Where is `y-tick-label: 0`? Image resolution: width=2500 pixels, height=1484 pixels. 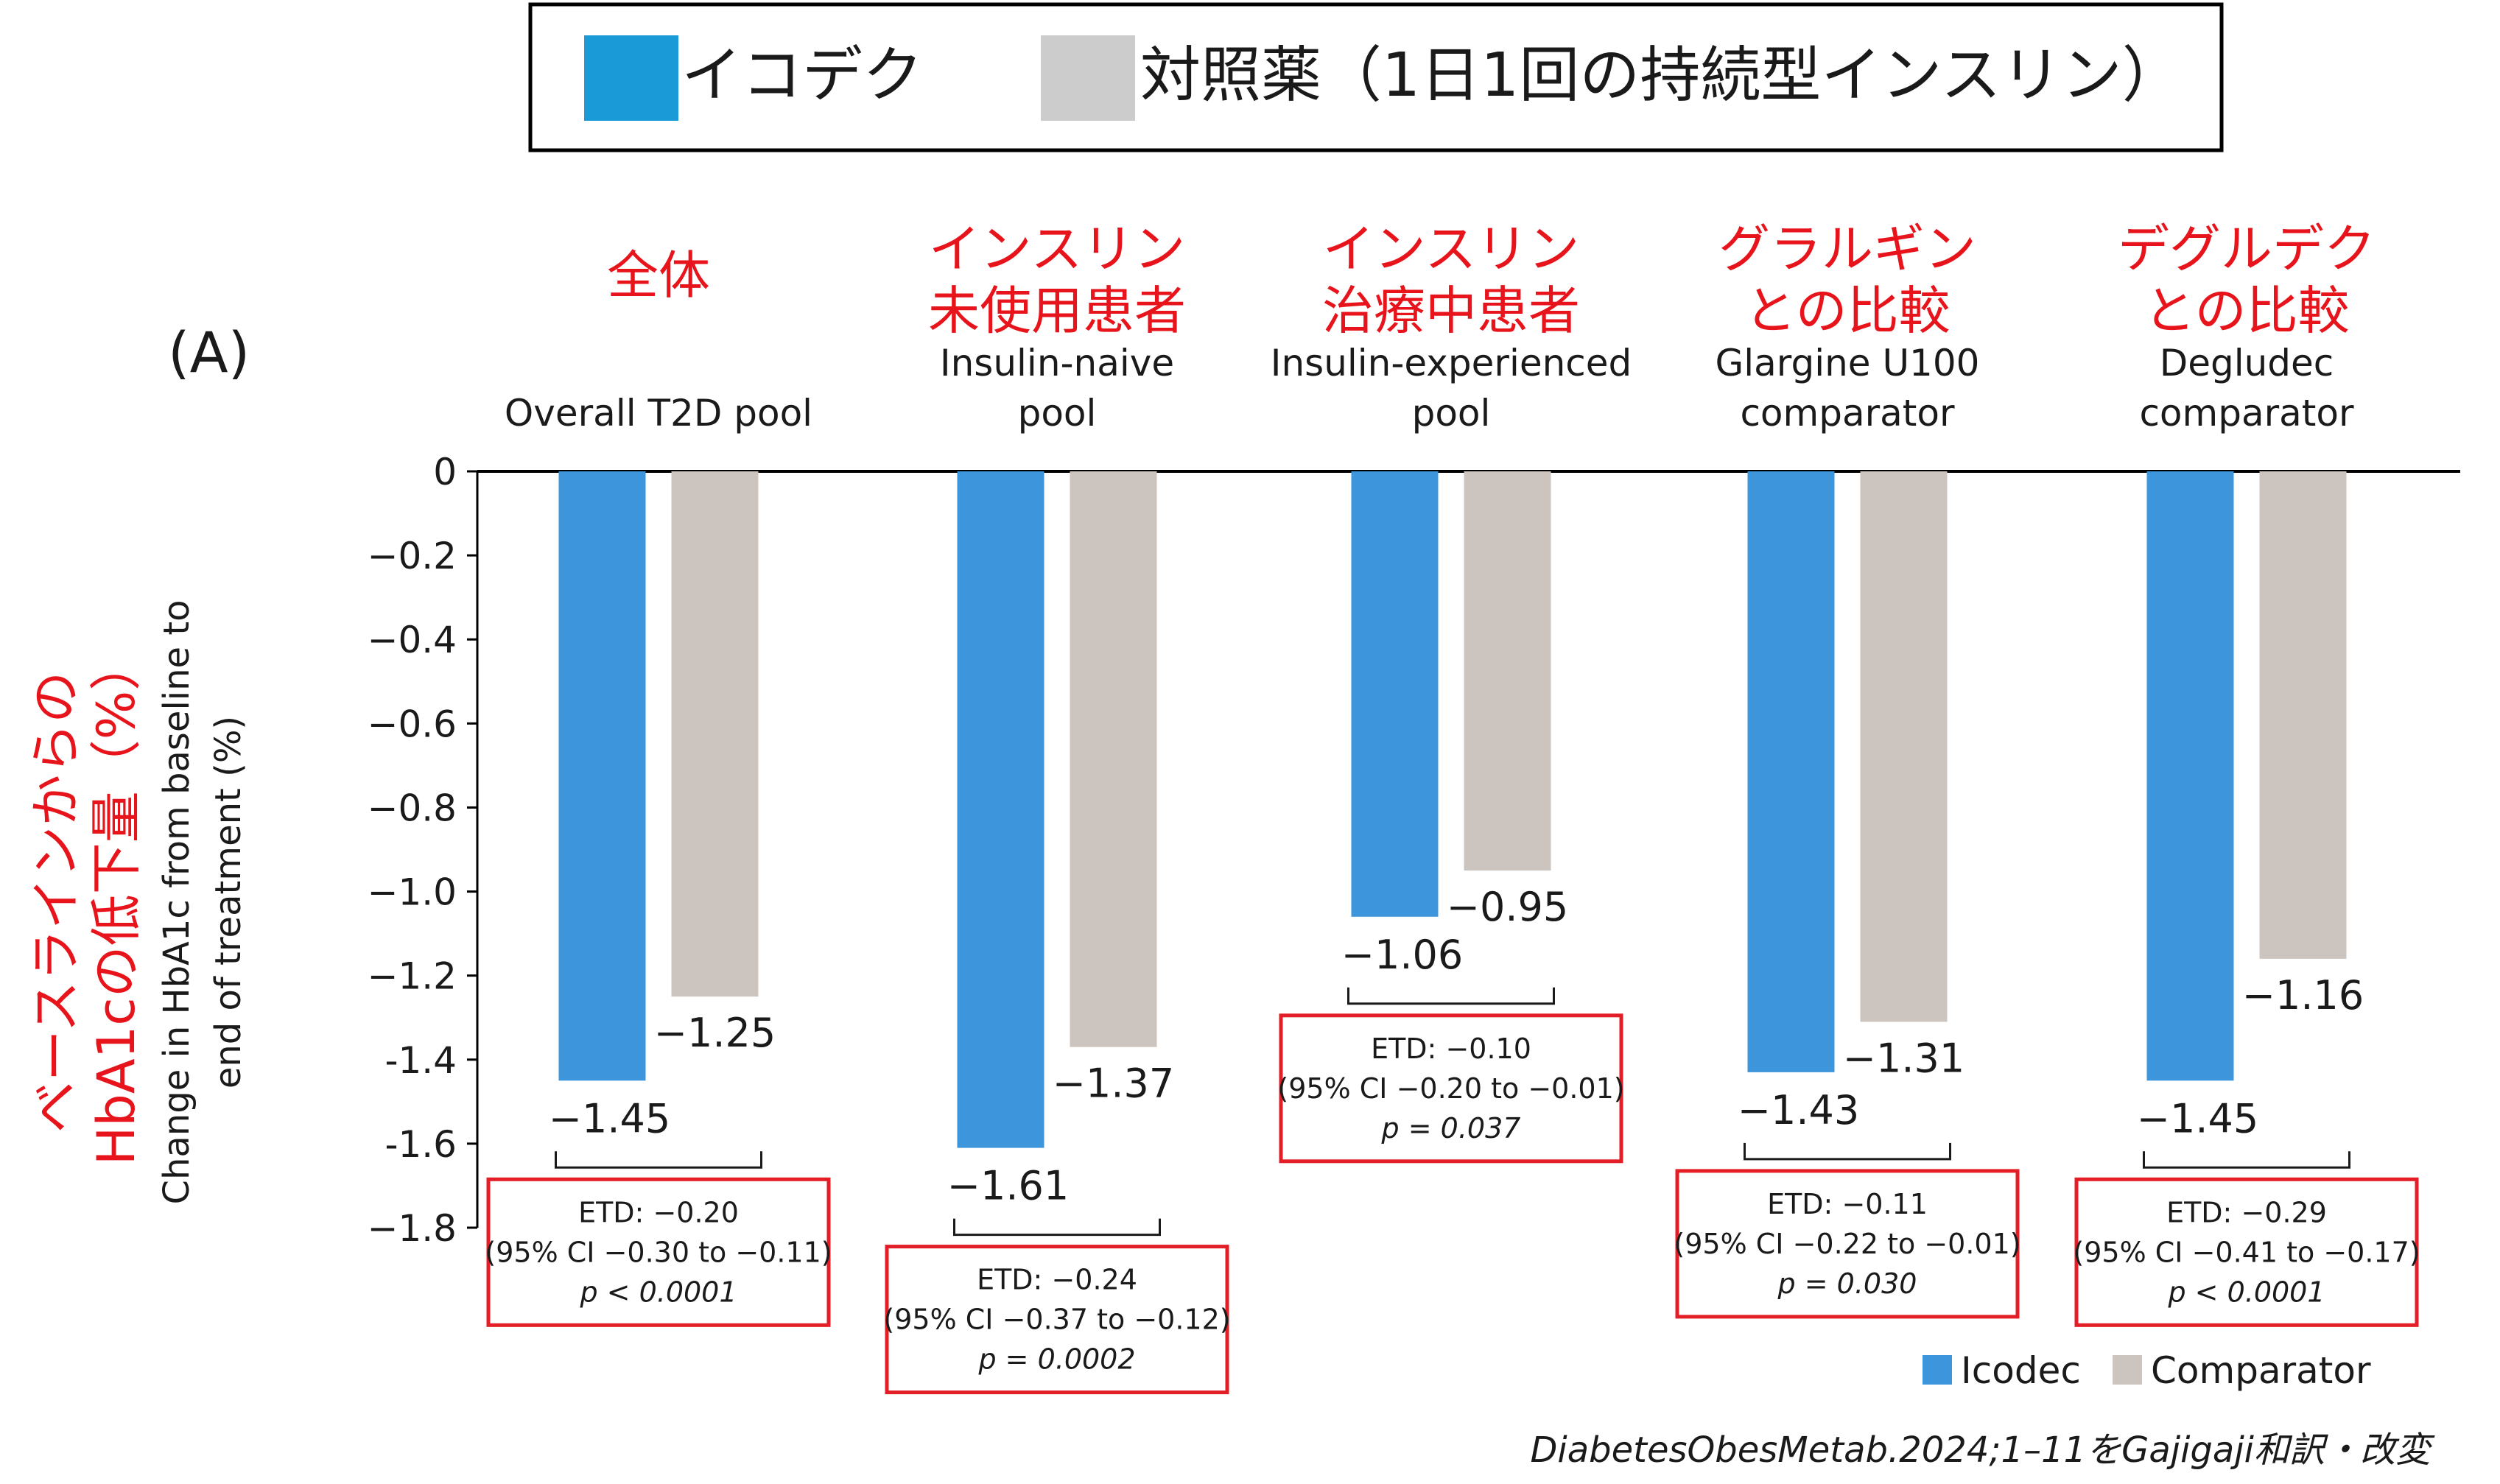 y-tick-label: 0 is located at coordinates (445, 472).